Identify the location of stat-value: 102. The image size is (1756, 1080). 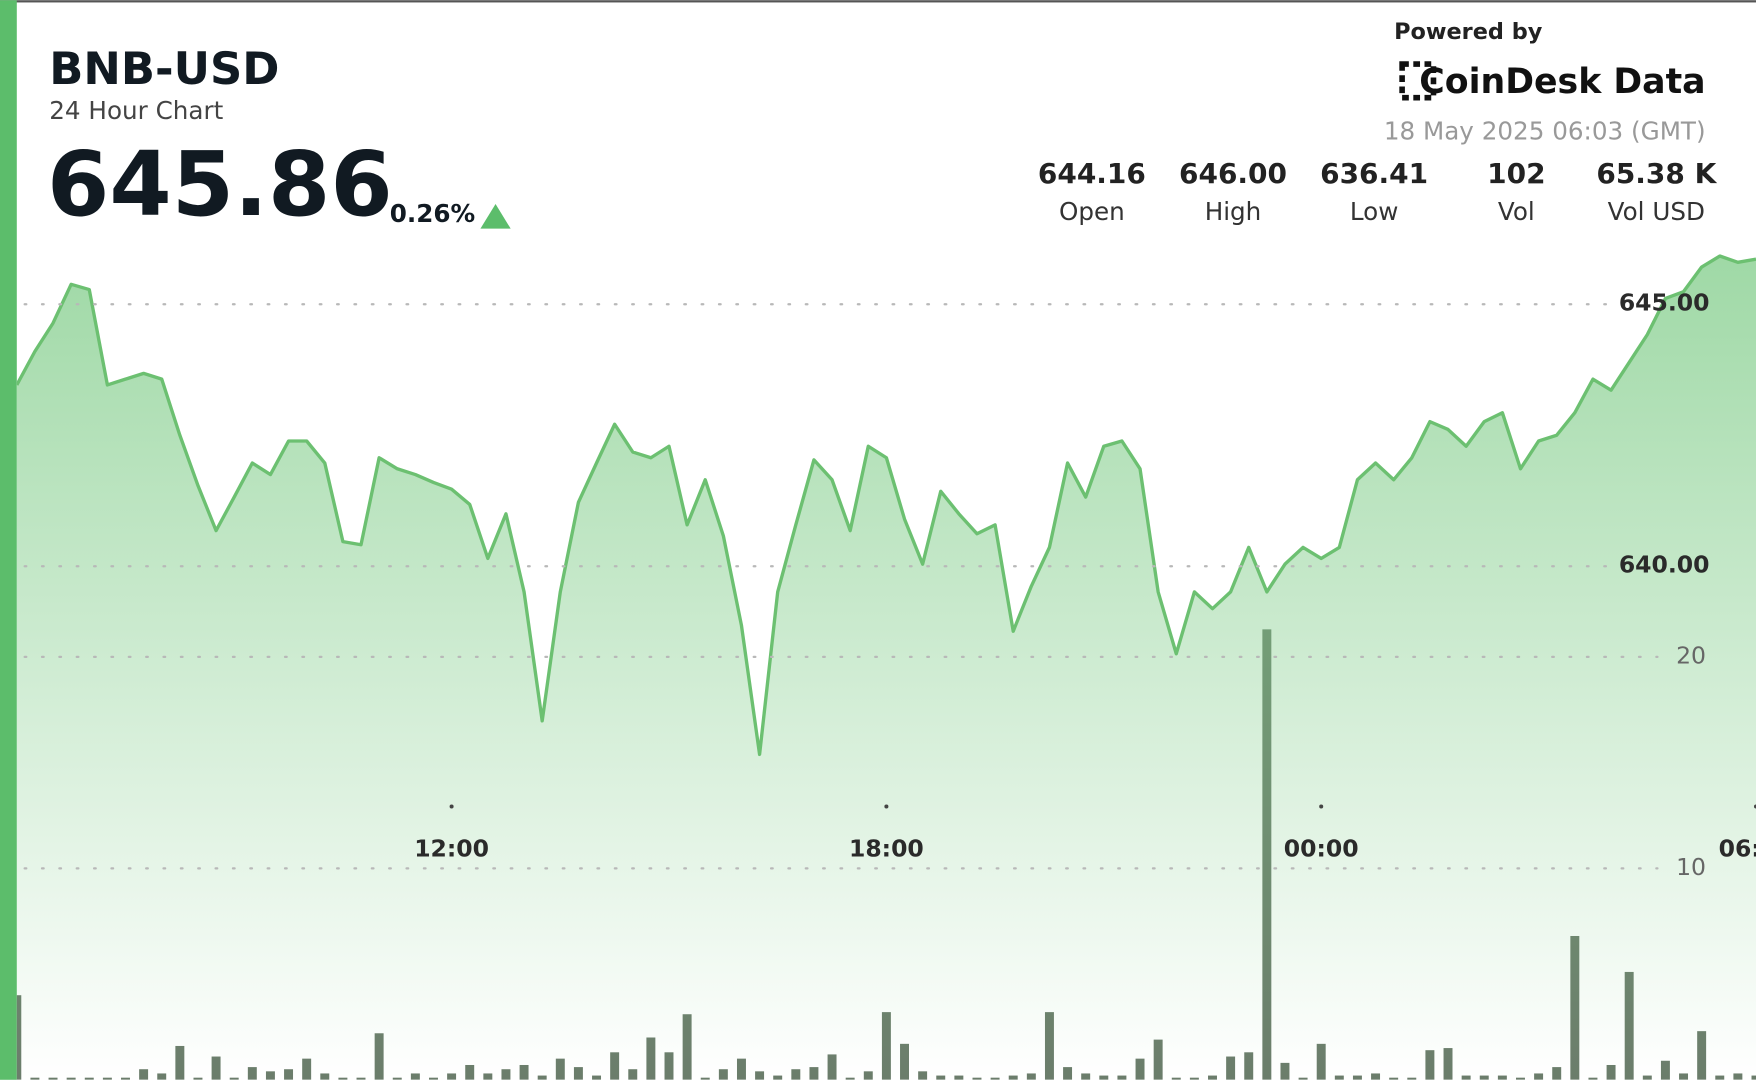
(1516, 173).